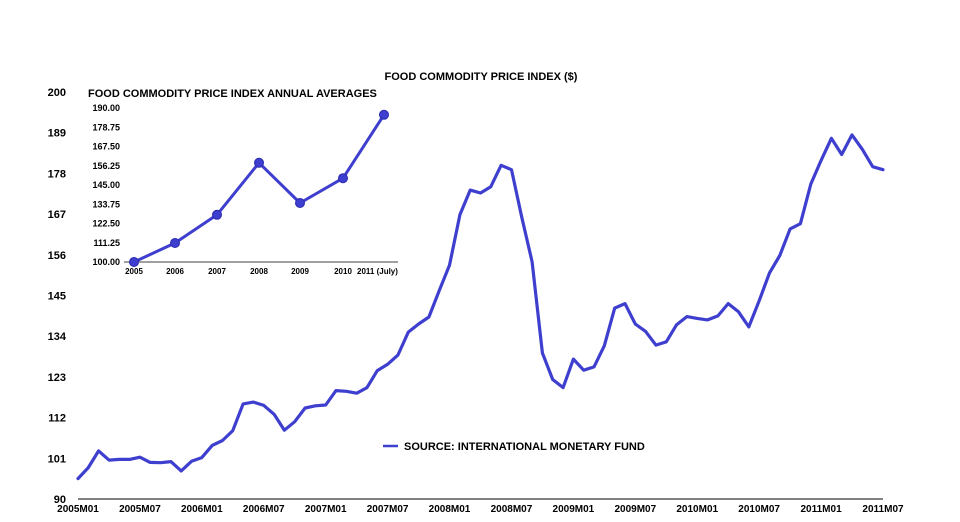 This screenshot has width=960, height=522. What do you see at coordinates (106, 185) in the screenshot?
I see `inset-y-tick-label: 145.00` at bounding box center [106, 185].